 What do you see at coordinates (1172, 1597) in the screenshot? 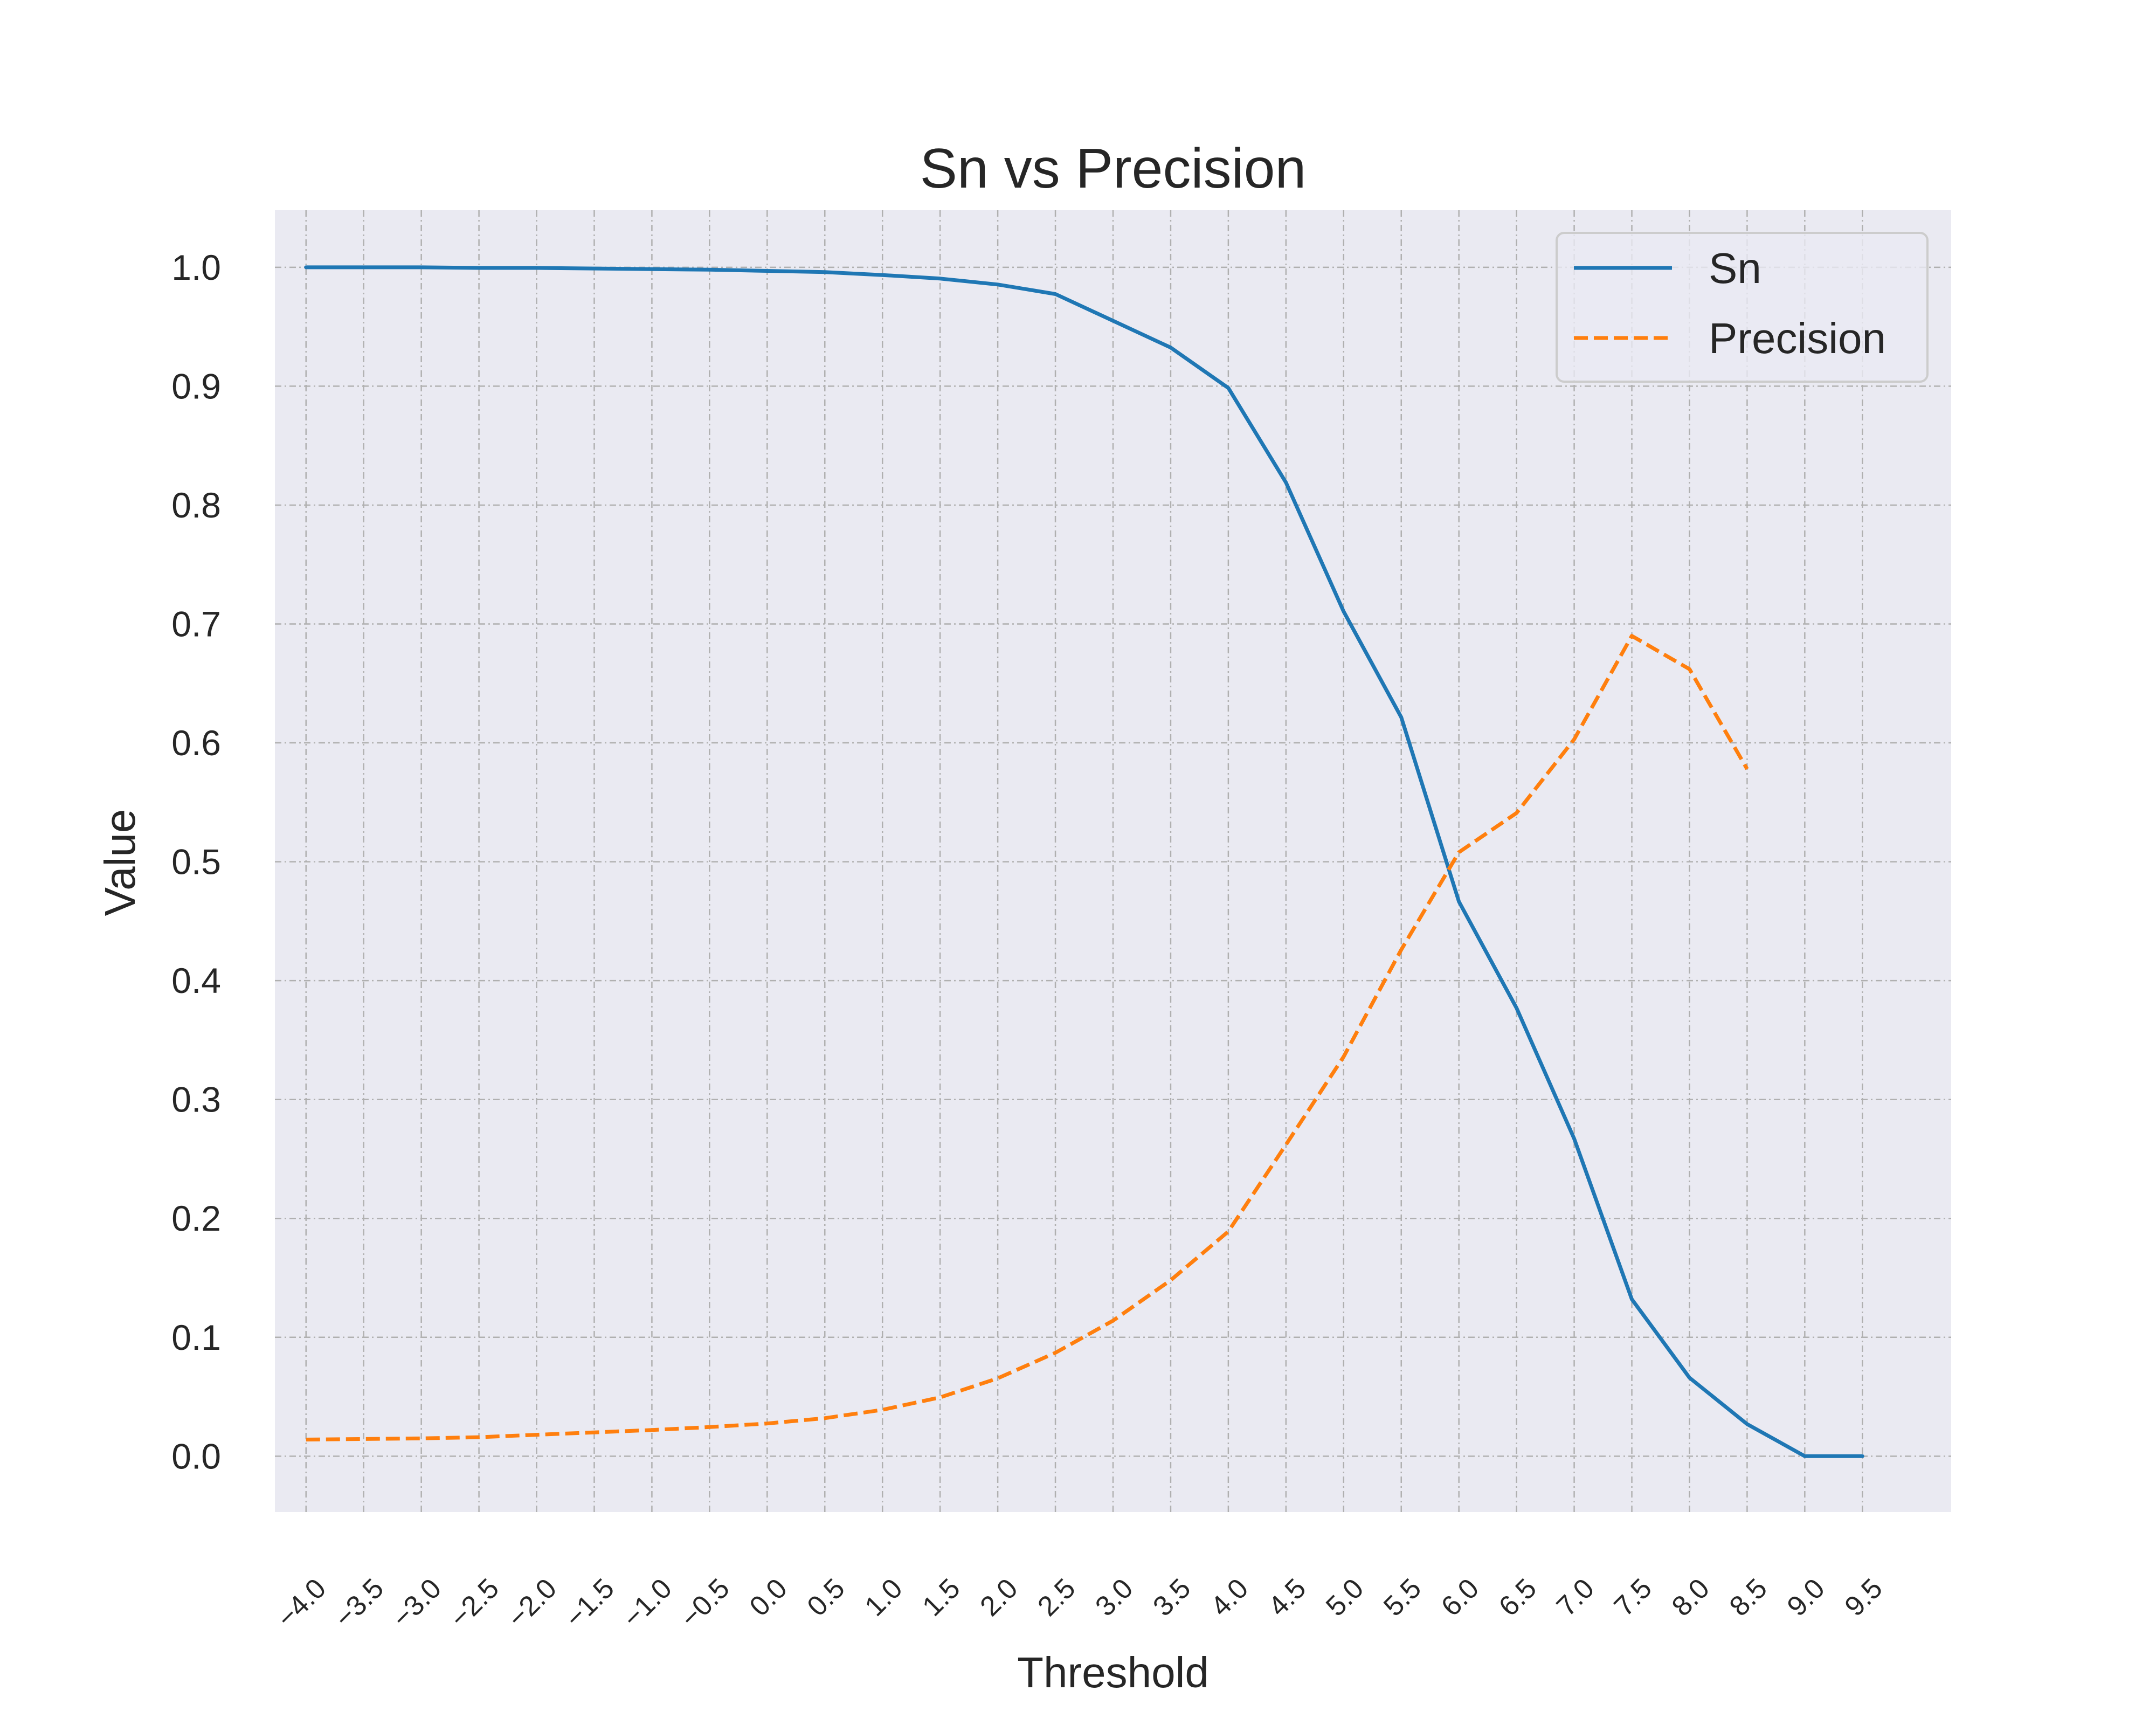
I see `x-tick-label: 3.5` at bounding box center [1172, 1597].